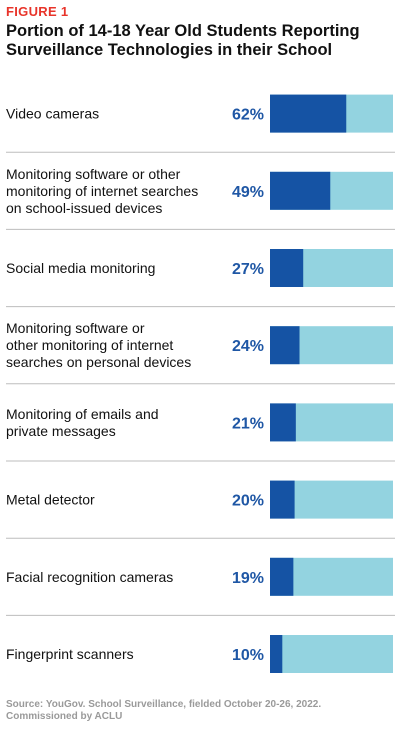  What do you see at coordinates (248, 115) in the screenshot?
I see `data-label: 62%` at bounding box center [248, 115].